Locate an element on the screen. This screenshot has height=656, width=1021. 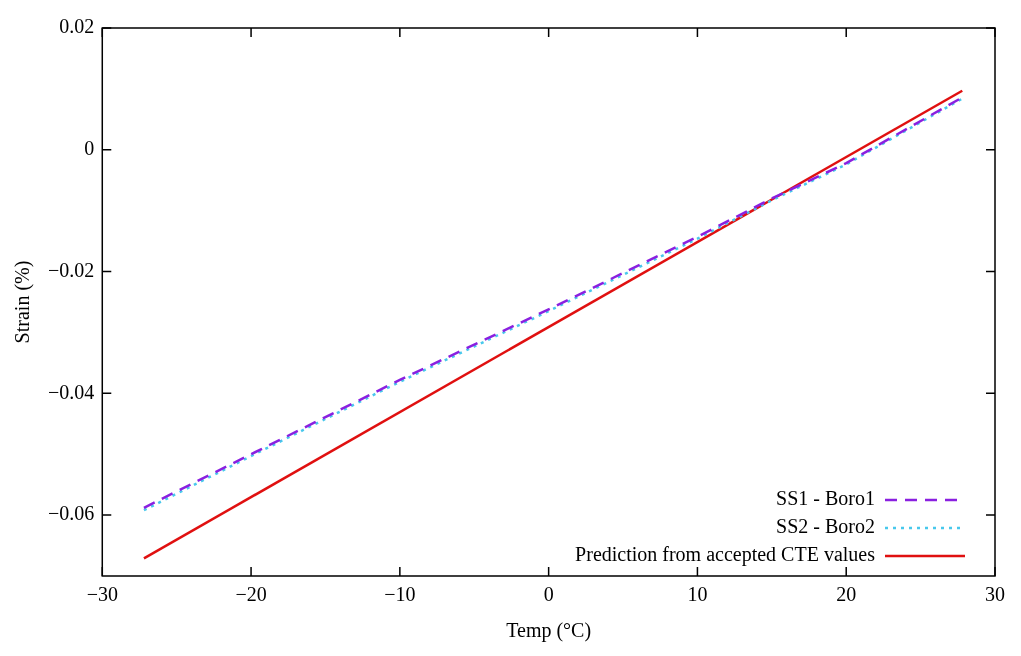
x-tick-label: 30 is located at coordinates (995, 594).